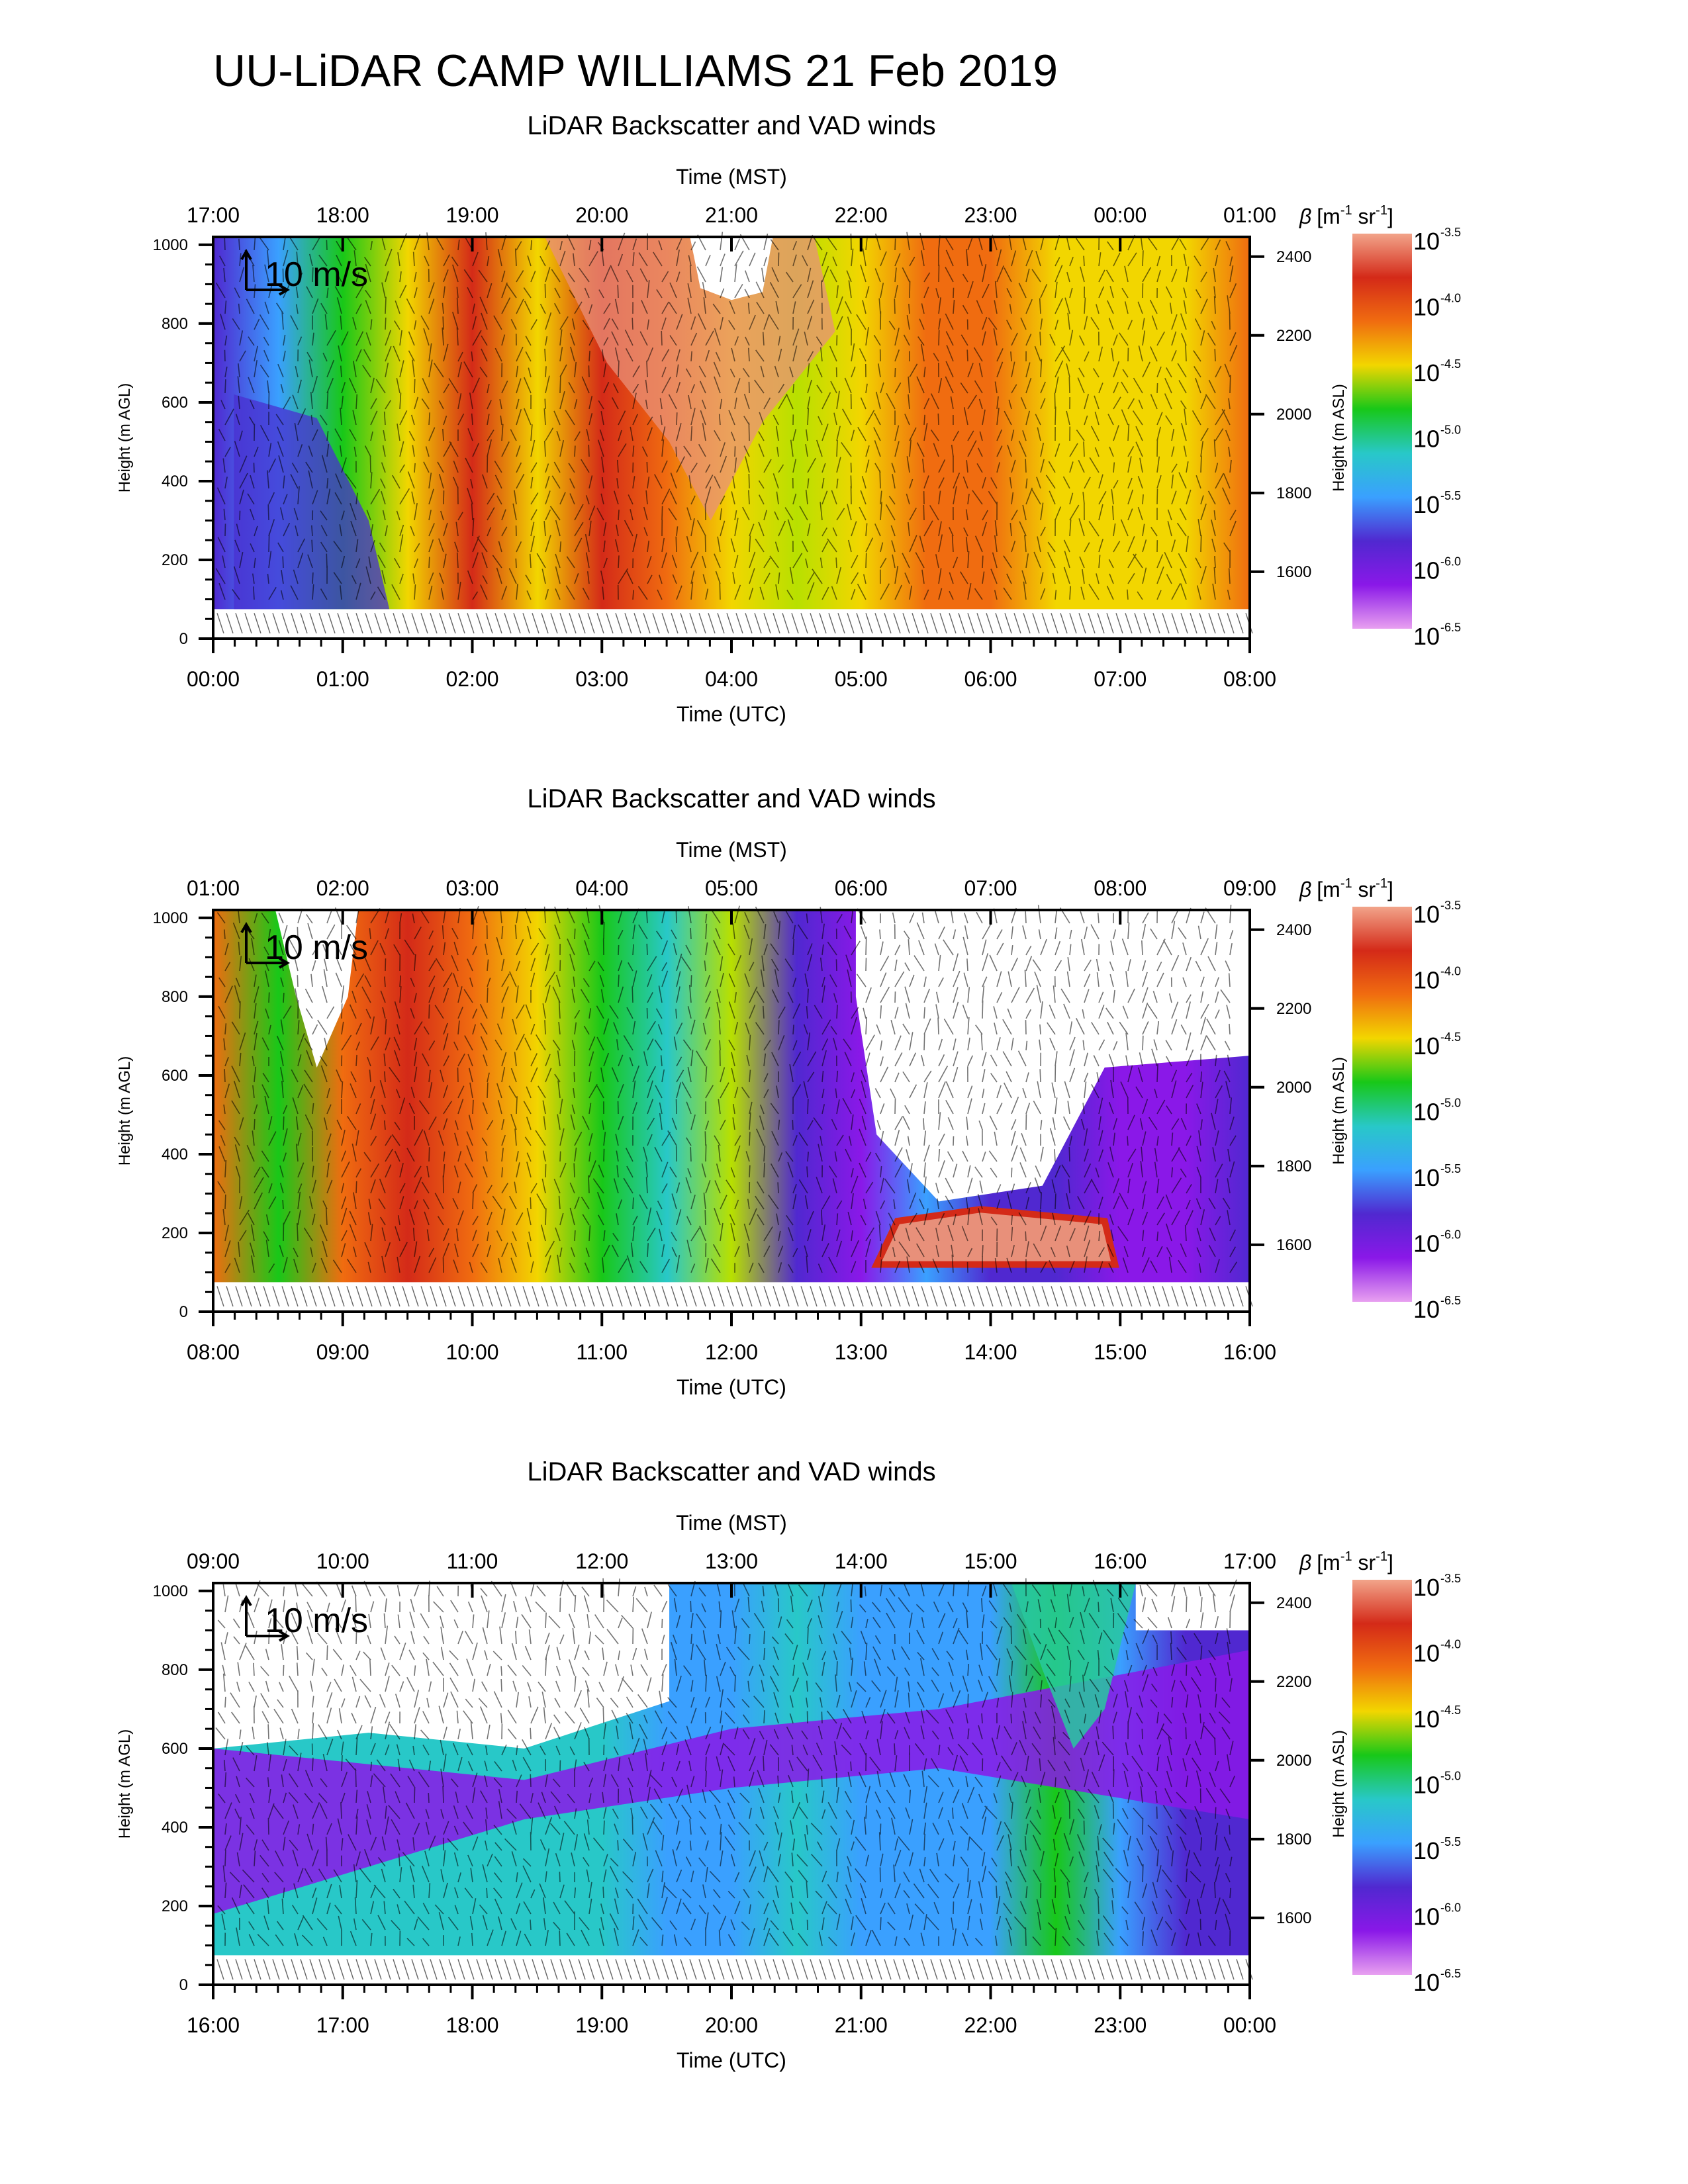  What do you see at coordinates (1249, 1352) in the screenshot?
I see `x-tick-label-utc: 16:00` at bounding box center [1249, 1352].